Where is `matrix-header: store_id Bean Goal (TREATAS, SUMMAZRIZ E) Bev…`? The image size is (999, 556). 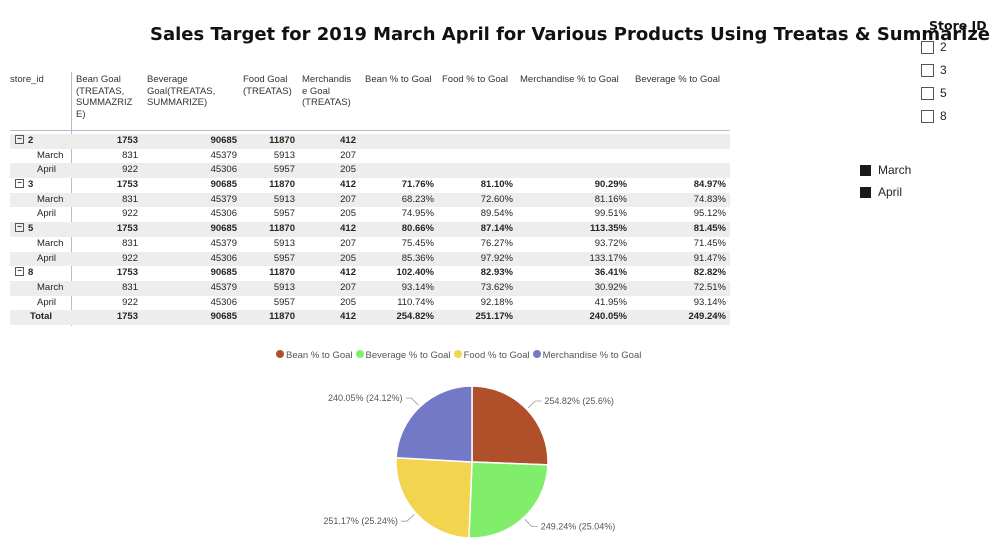 matrix-header: store_id Bean Goal (TREATAS, SUMMAZRIZ E) Bev… is located at coordinates (370, 101).